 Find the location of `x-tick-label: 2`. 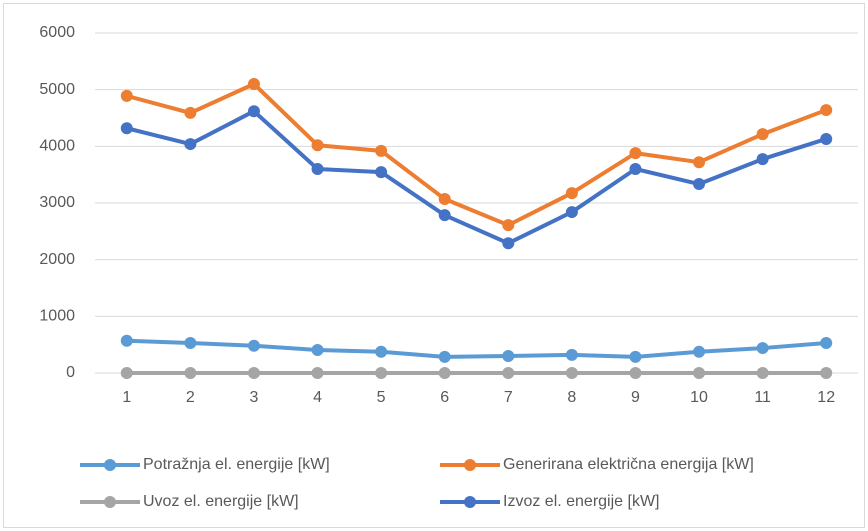

x-tick-label: 2 is located at coordinates (190, 397).